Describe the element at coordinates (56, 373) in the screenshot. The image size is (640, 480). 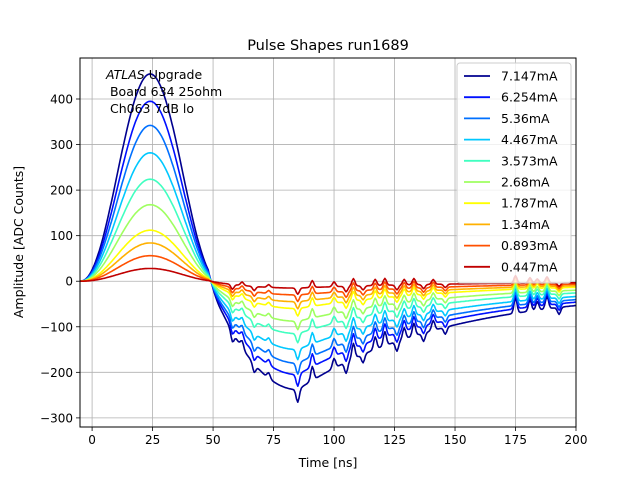
I see `y-tick-label: −200` at that location.